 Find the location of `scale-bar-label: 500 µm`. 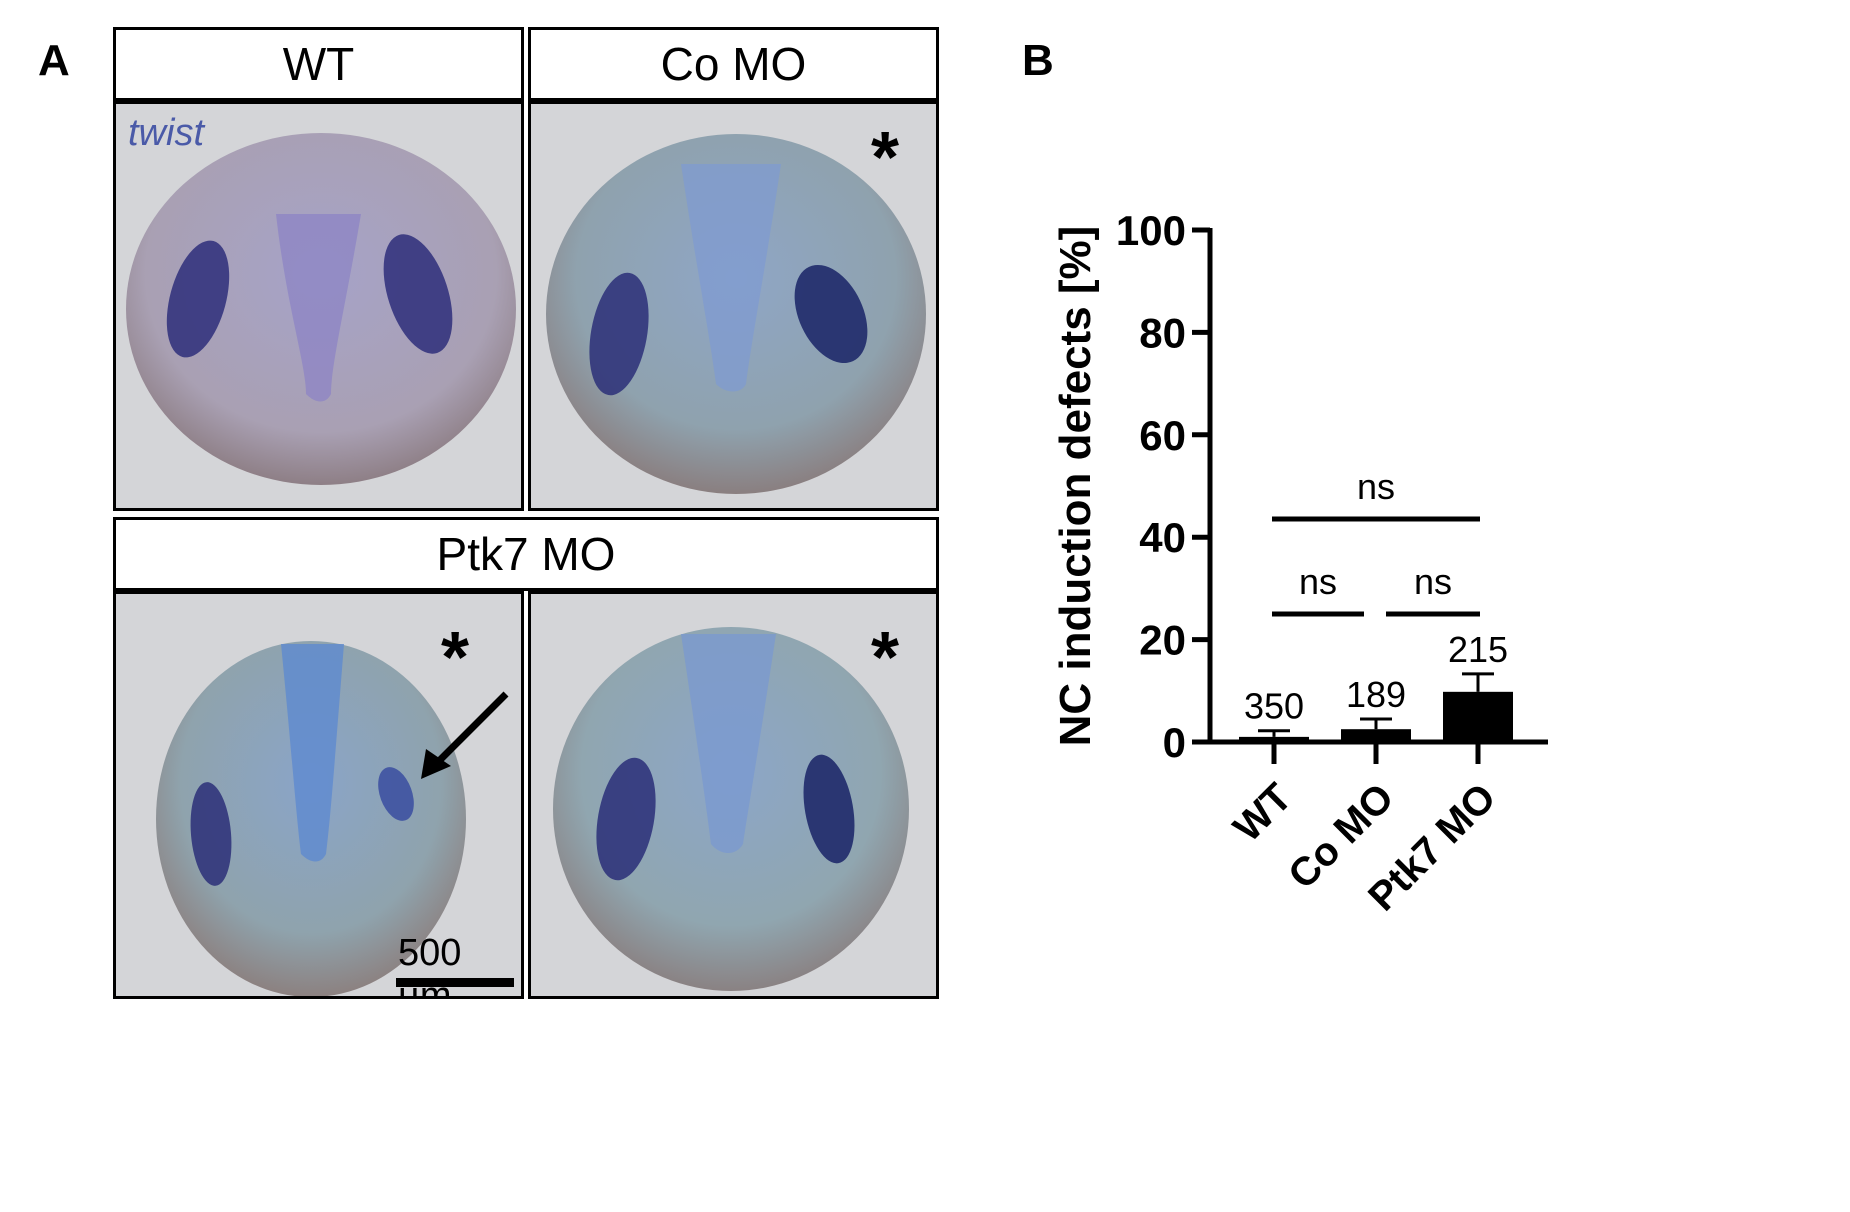

scale-bar-label: 500 µm is located at coordinates (430, 965).